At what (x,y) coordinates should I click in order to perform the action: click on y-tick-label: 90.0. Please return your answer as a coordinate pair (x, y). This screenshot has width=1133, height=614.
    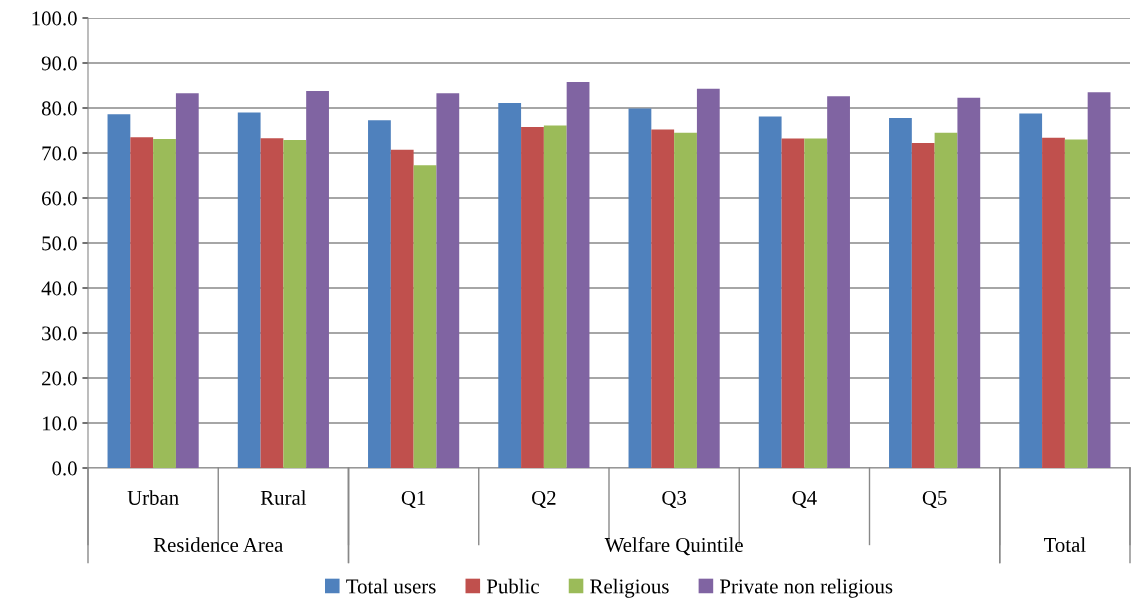
    Looking at the image, I should click on (59, 63).